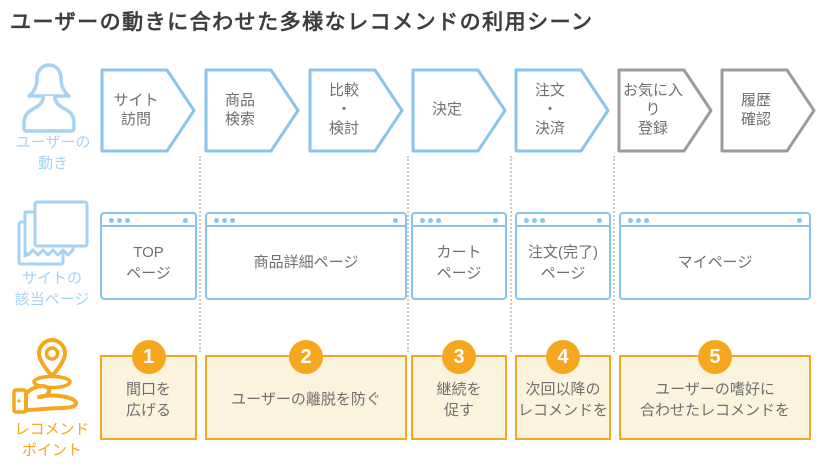 The image size is (833, 472). Describe the element at coordinates (148, 357) in the screenshot. I see `point-number-badge: 1` at that location.